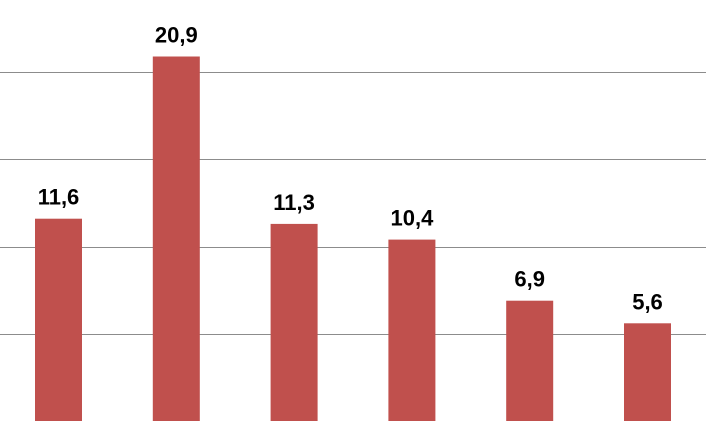 The height and width of the screenshot is (421, 721). I want to click on data-label: 5,6, so click(647, 301).